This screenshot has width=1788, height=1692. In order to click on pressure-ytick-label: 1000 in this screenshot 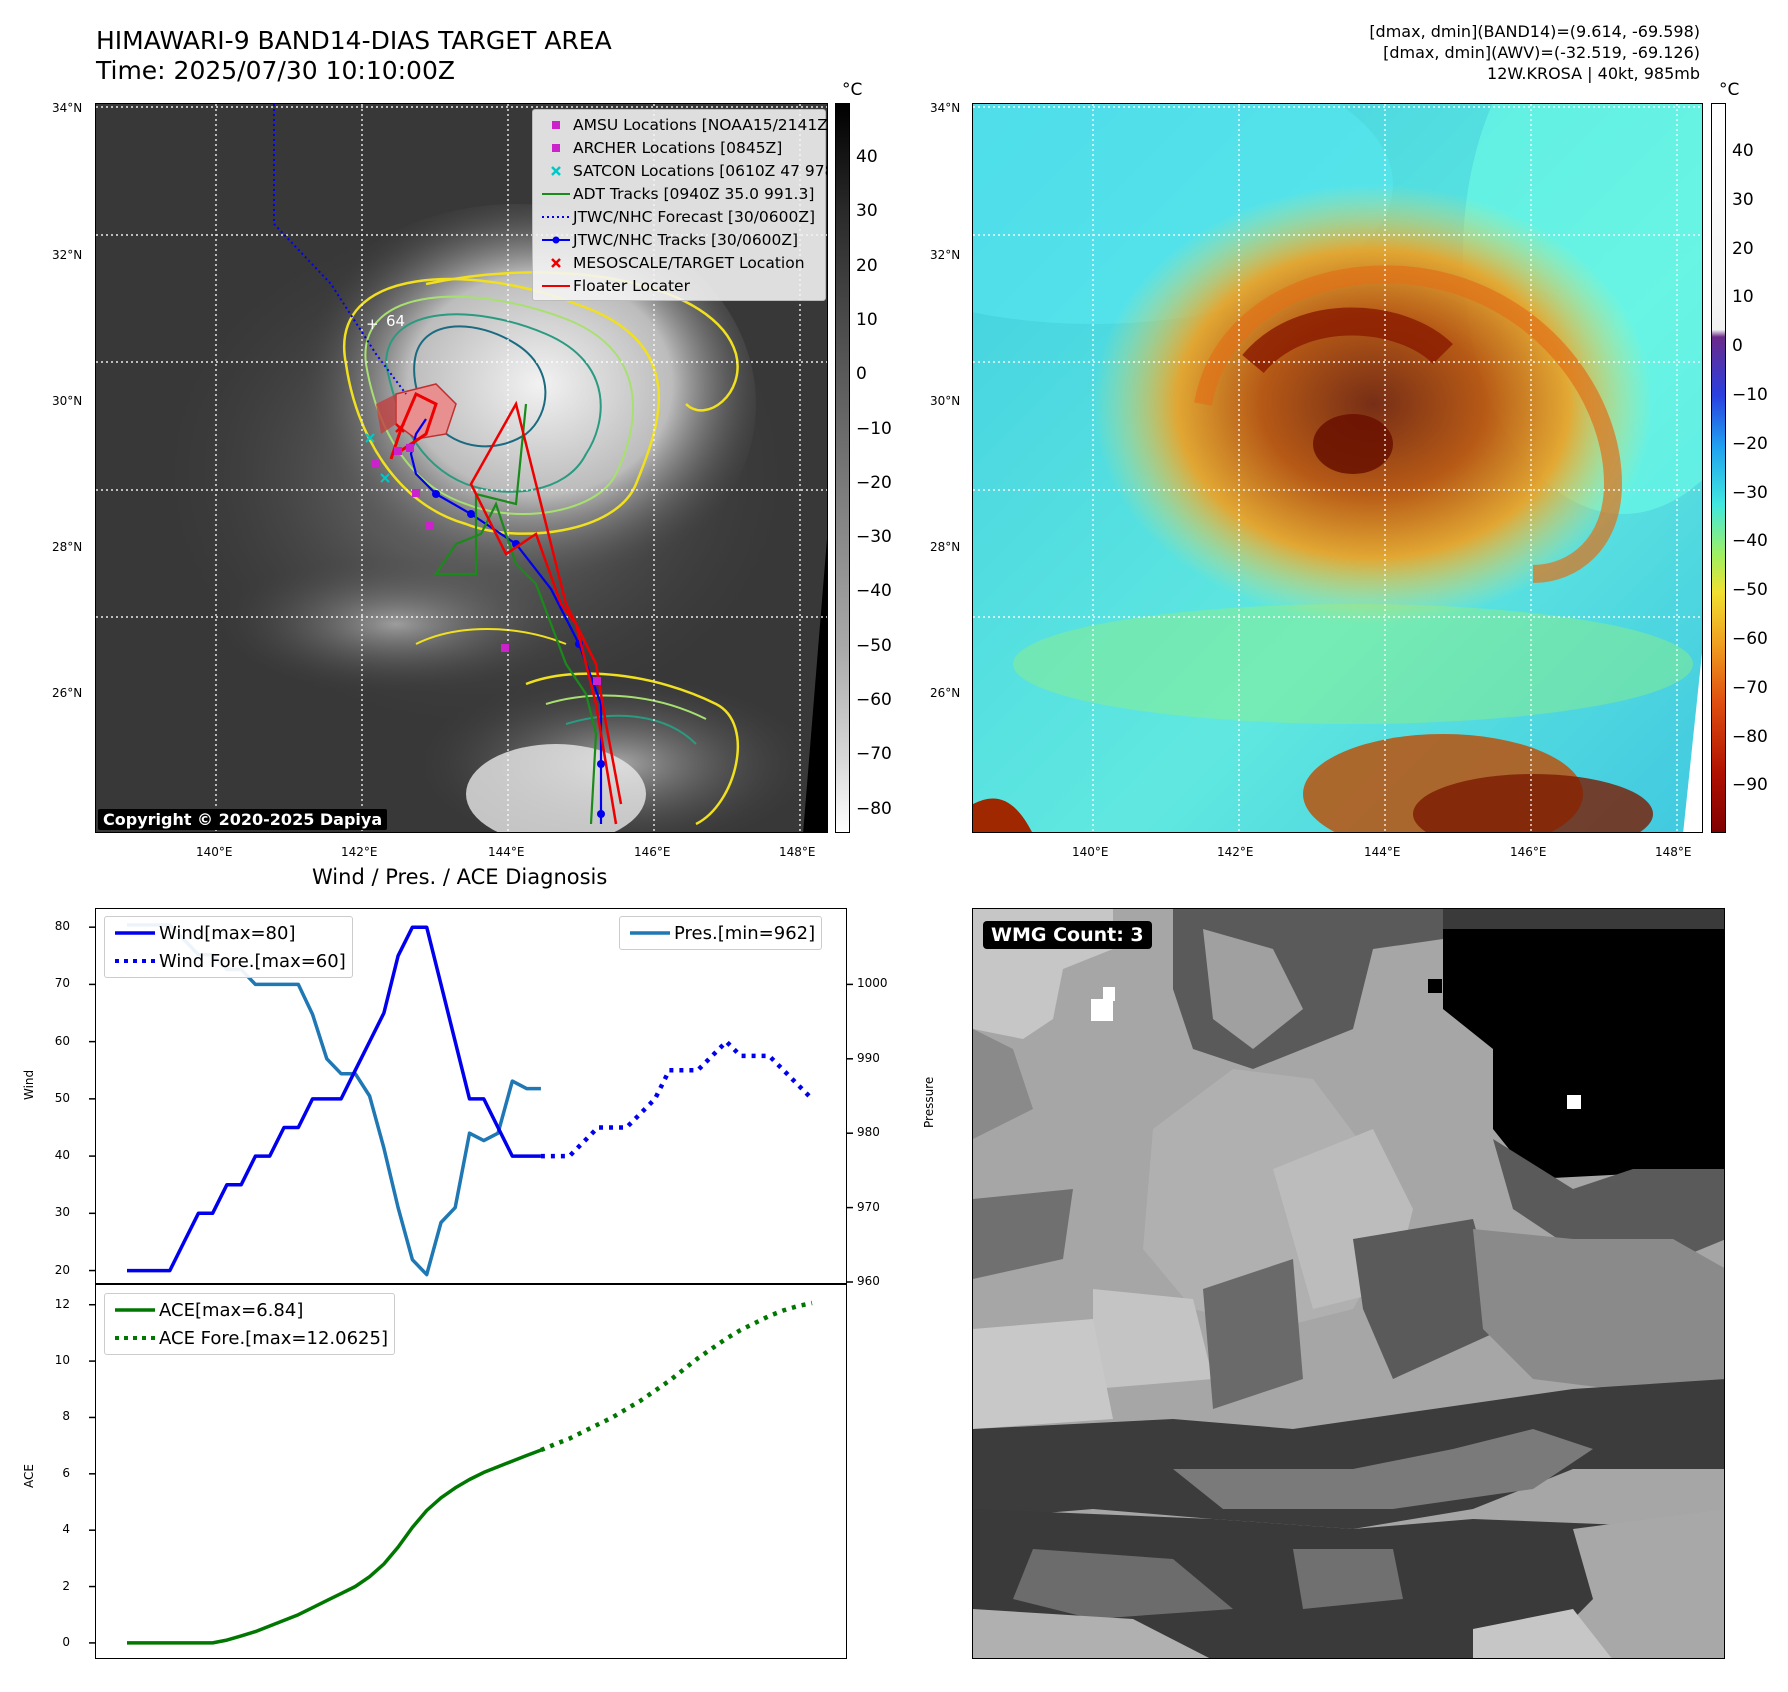, I will do `click(872, 983)`.